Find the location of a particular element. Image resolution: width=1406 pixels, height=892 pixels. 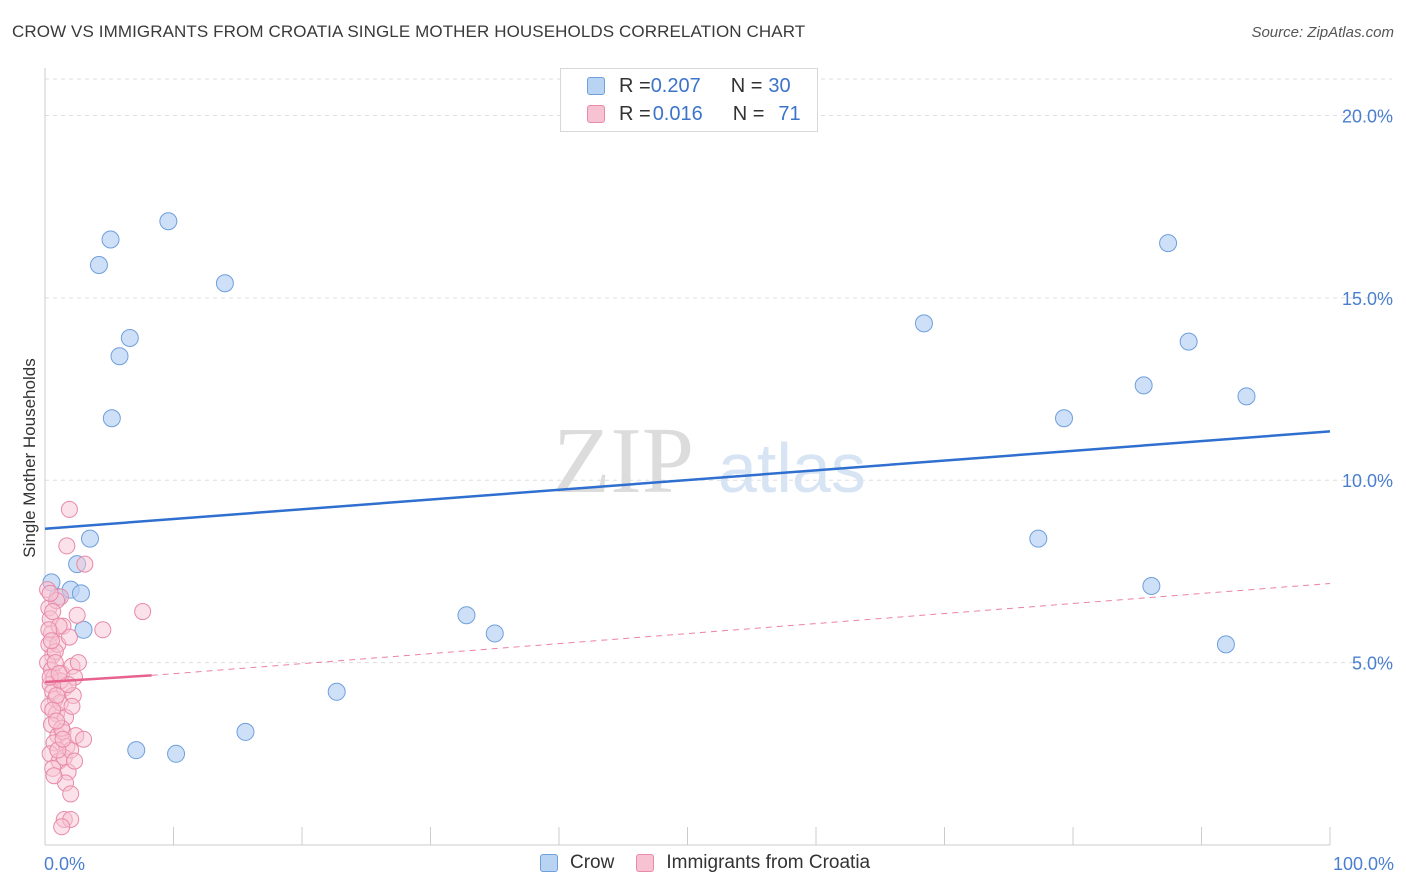

series-legend-croatia: Immigrants from Croatia is located at coordinates (753, 863).